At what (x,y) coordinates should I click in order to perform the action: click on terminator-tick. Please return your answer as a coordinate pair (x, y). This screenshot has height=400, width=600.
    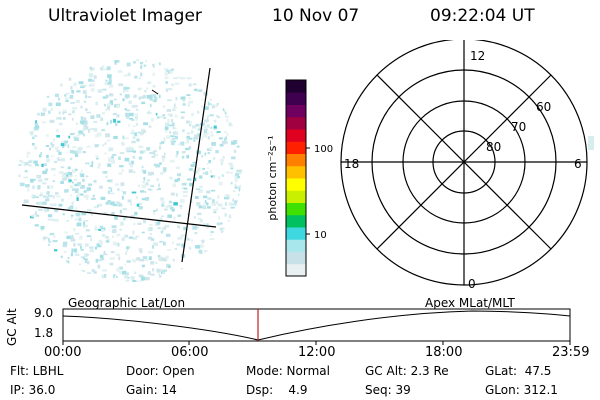
    Looking at the image, I should click on (155, 92).